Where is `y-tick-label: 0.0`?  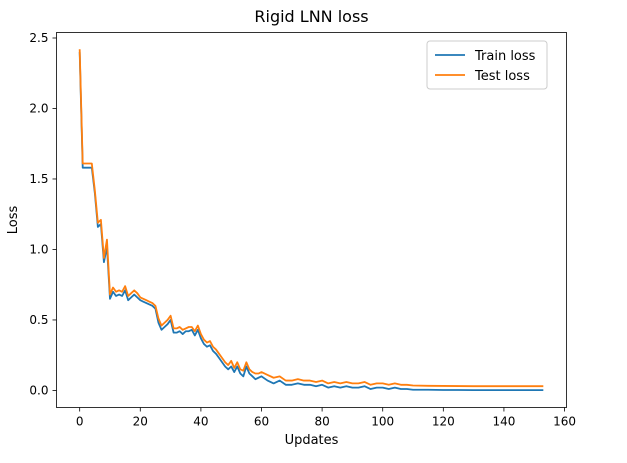 y-tick-label: 0.0 is located at coordinates (38, 390).